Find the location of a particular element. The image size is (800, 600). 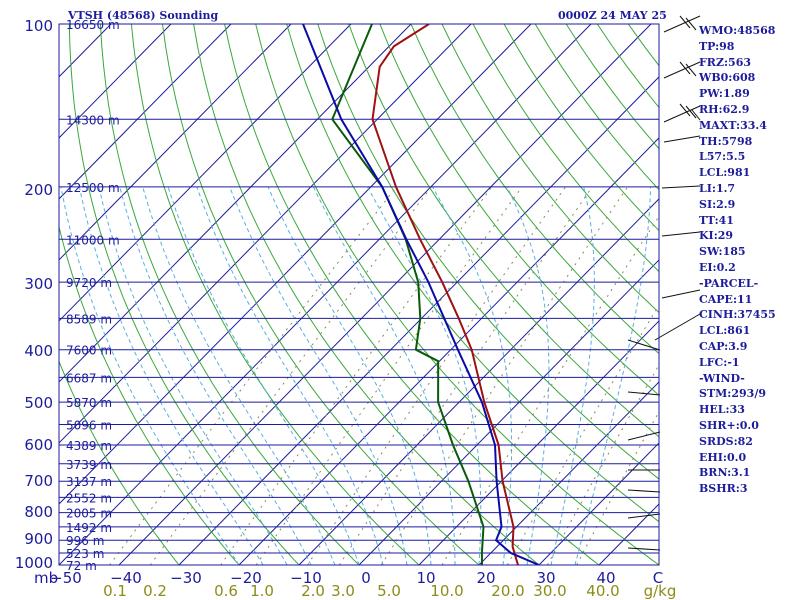

index-line: SHR+:0.0 is located at coordinates (729, 425).